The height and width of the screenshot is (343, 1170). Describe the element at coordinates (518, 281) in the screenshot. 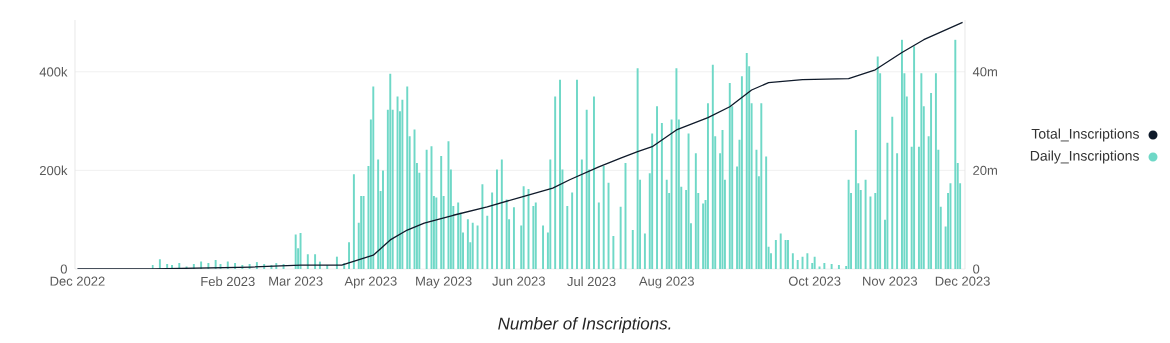

I see `x-tick-label: Jun 2023` at that location.